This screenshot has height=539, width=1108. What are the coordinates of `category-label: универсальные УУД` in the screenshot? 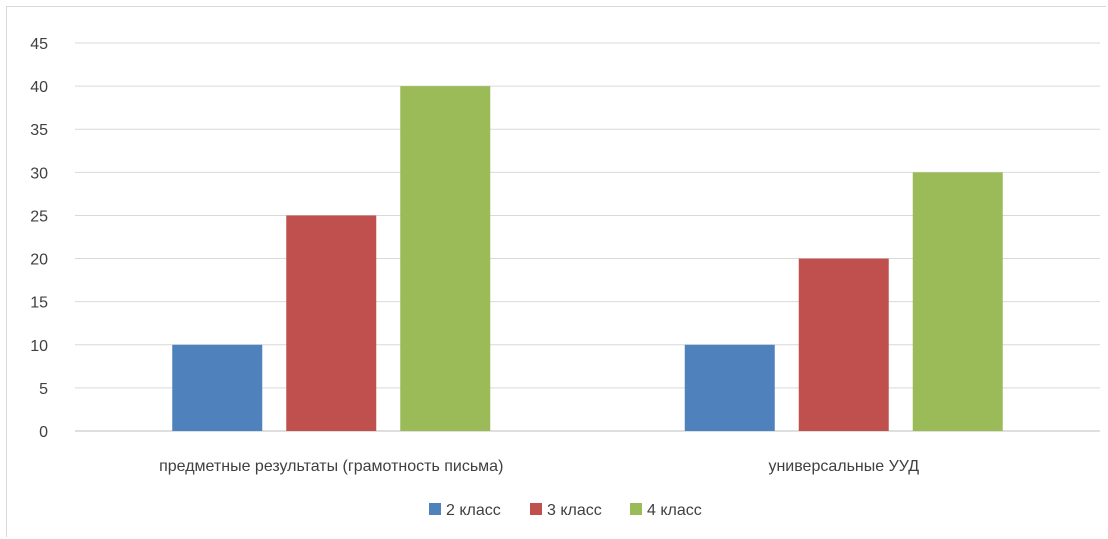 It's located at (843, 466).